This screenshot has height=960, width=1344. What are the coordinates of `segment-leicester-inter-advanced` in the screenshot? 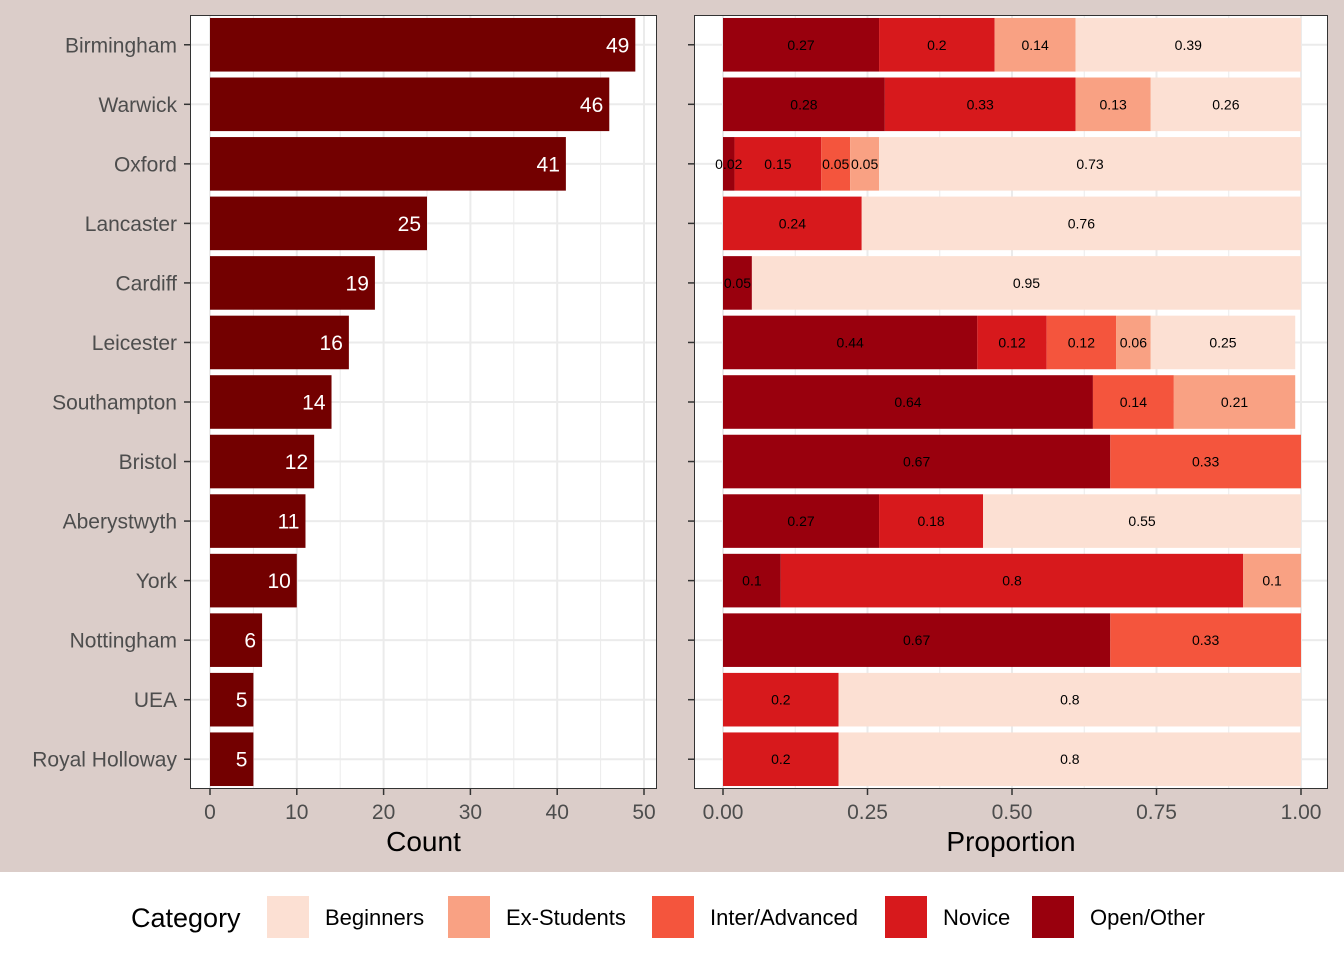 It's located at (1081, 342).